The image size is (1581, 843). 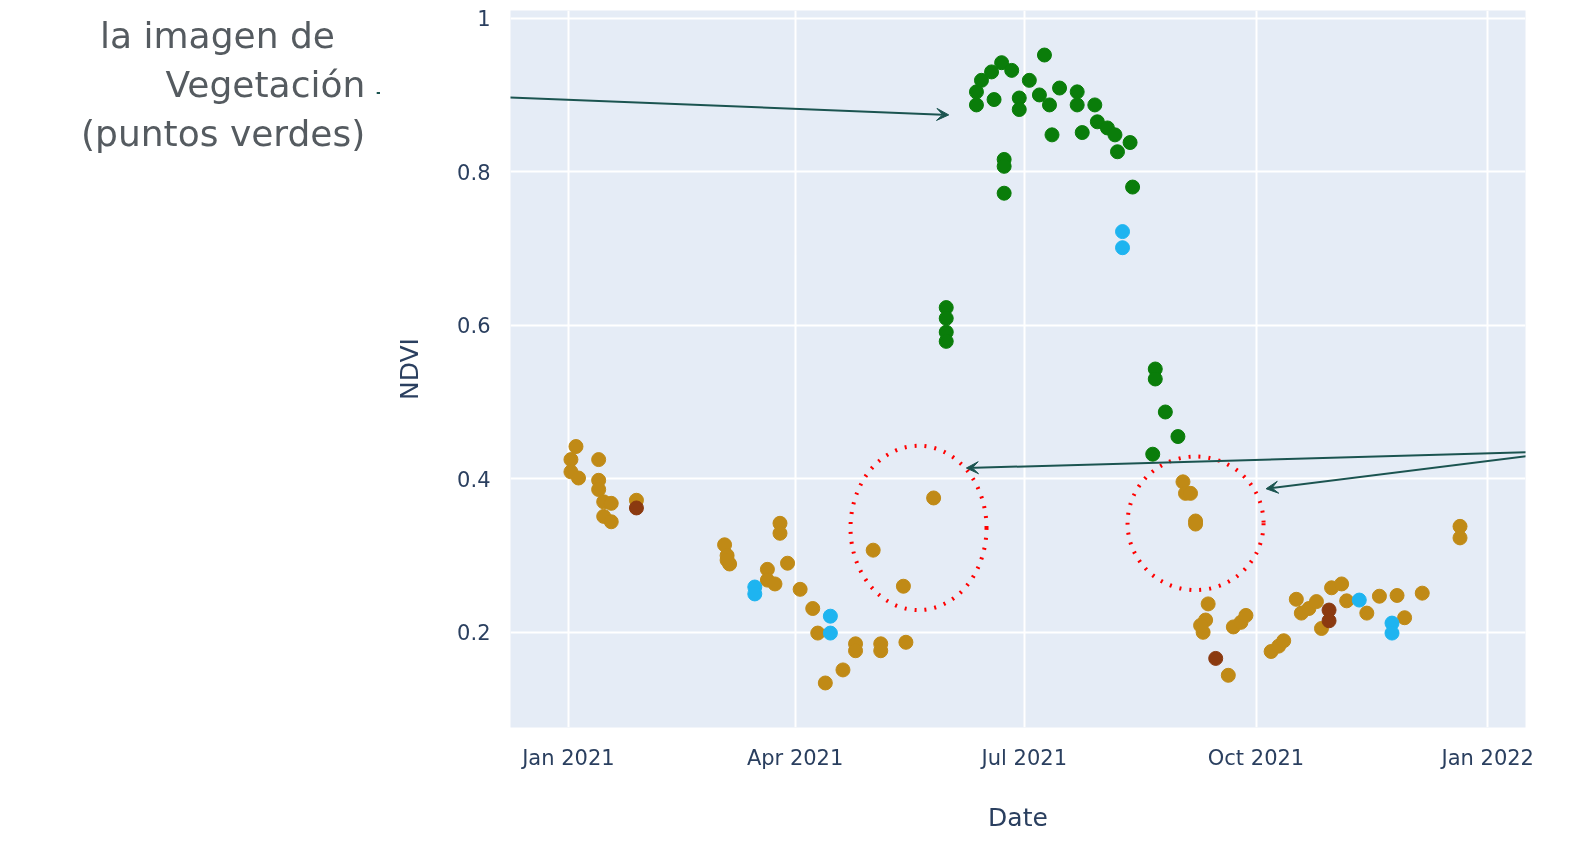 I want to click on y-tick-label: 1, so click(x=484, y=19).